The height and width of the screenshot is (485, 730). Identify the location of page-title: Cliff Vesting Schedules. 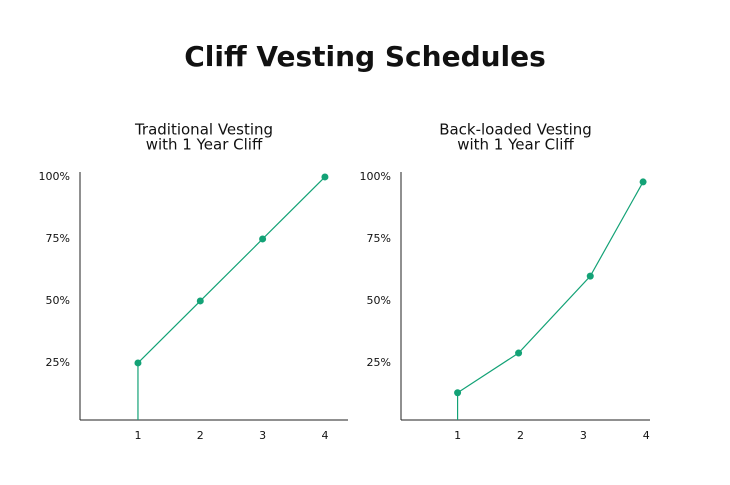
(365, 56).